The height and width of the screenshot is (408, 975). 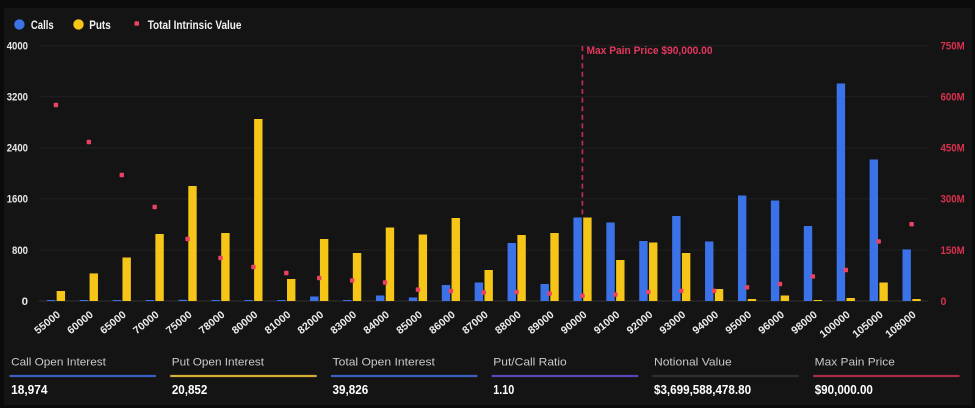 What do you see at coordinates (855, 363) in the screenshot?
I see `svg-text: Max Pain Price` at bounding box center [855, 363].